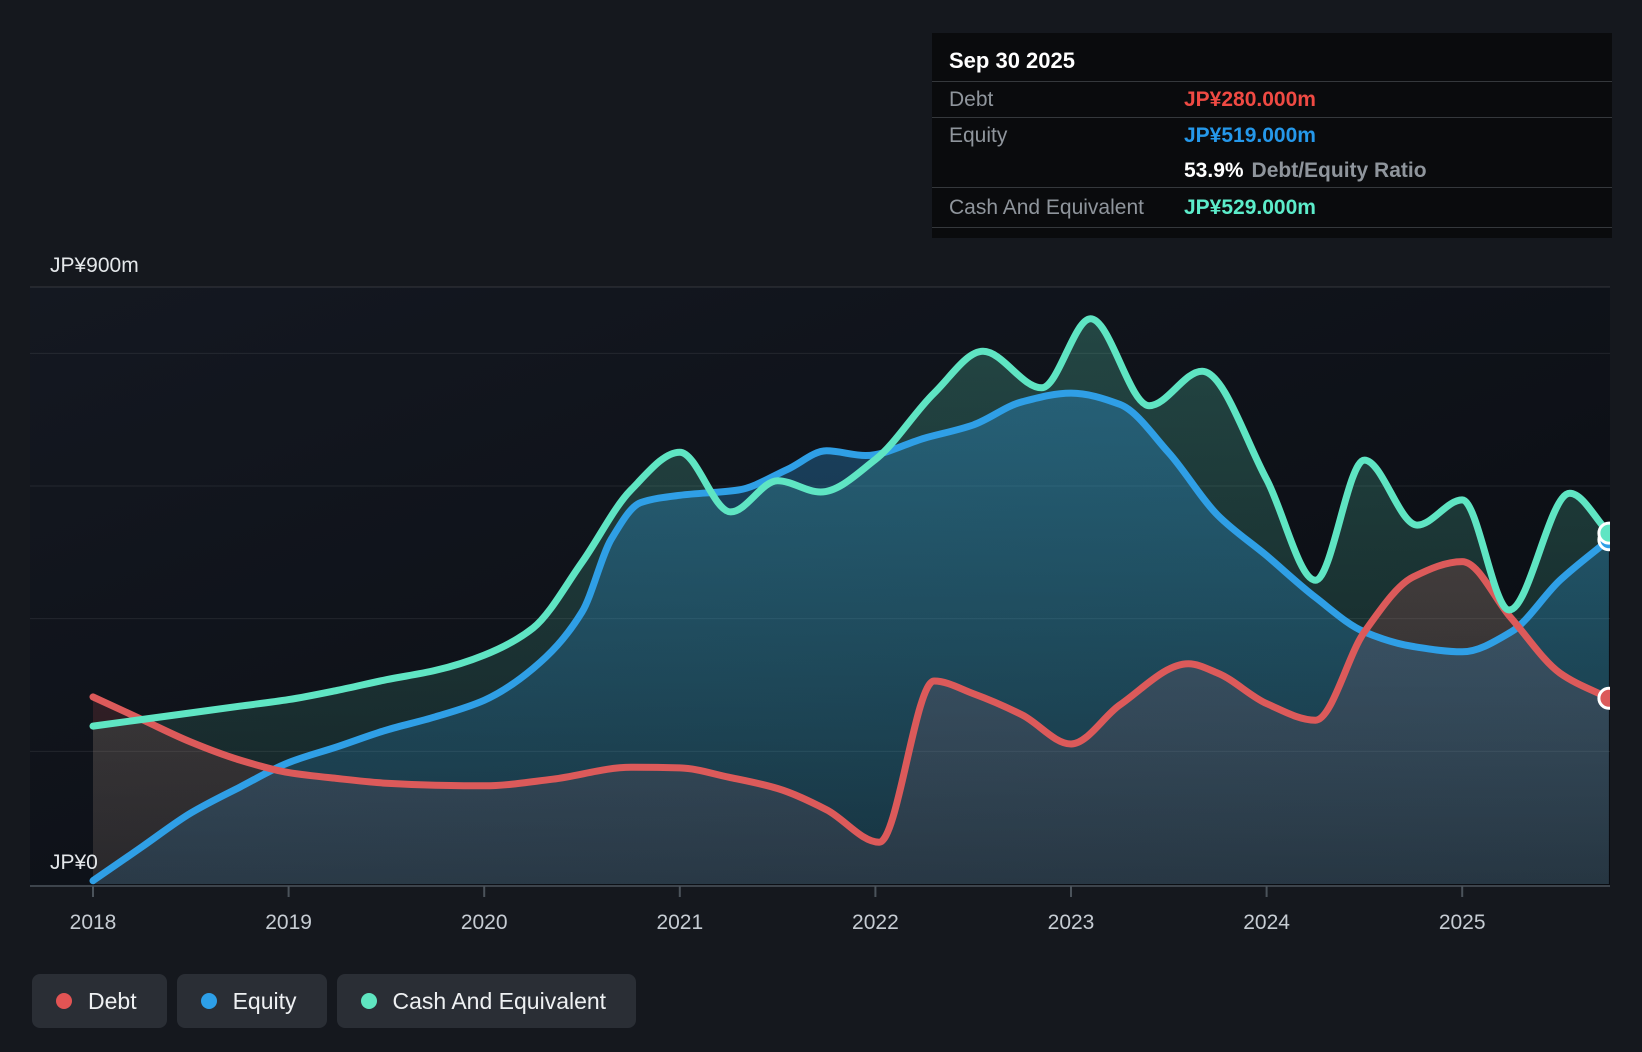  I want to click on tooltip-ratio-label: Debt/Equity Ratio, so click(1339, 170).